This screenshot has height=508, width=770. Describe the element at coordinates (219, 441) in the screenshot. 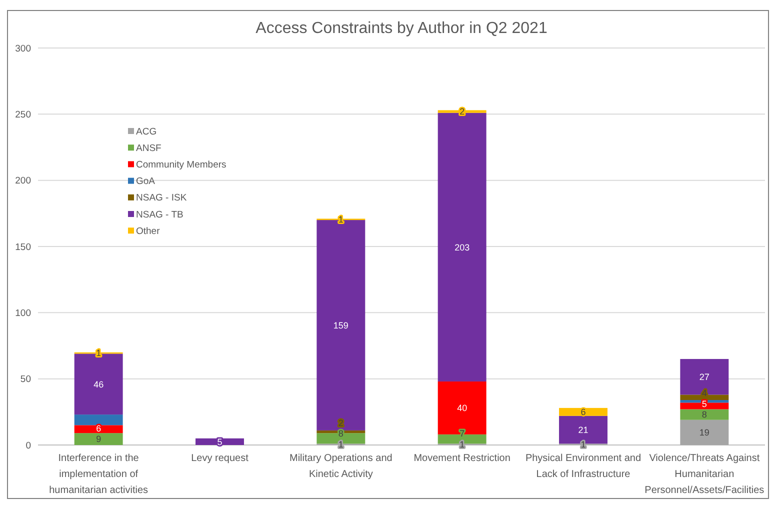

I see `data-label: 5` at that location.